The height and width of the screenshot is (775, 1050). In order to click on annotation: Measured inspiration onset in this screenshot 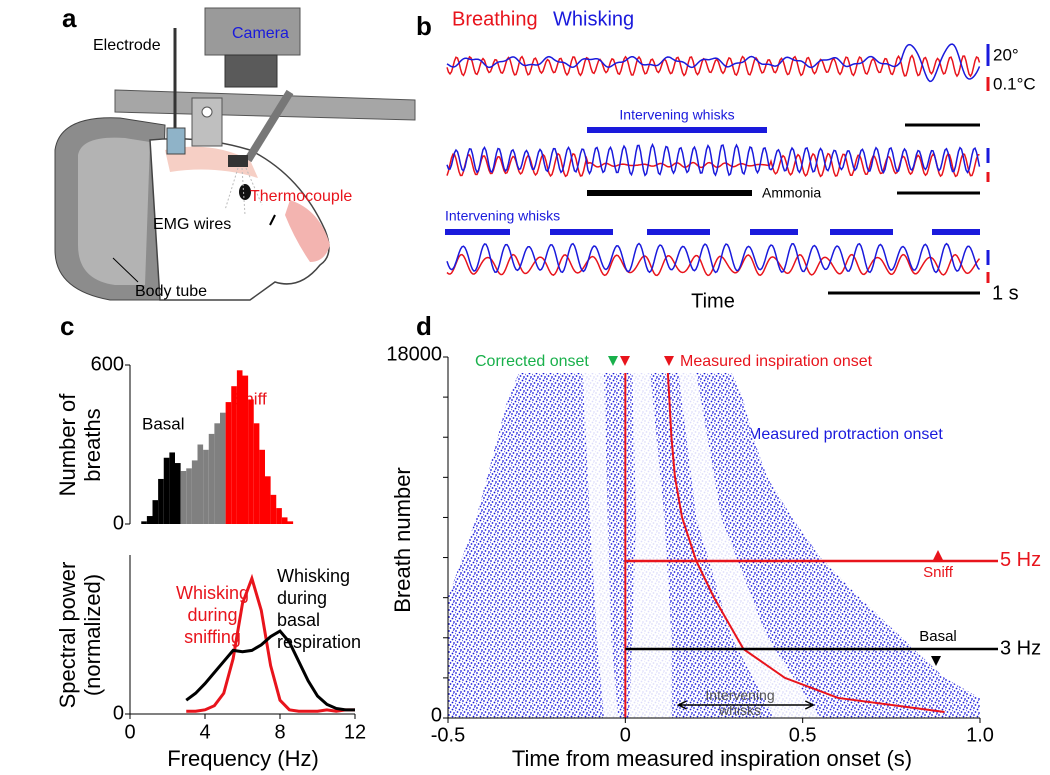, I will do `click(776, 361)`.